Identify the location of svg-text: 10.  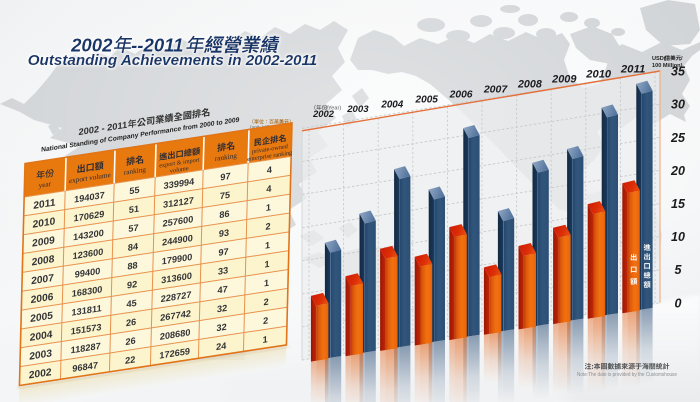
(678, 237).